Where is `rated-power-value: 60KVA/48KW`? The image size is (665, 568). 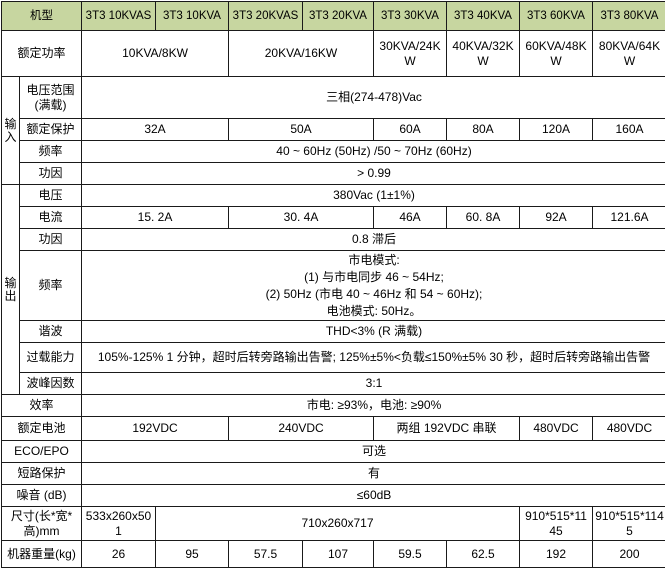
rated-power-value: 60KVA/48KW is located at coordinates (556, 54).